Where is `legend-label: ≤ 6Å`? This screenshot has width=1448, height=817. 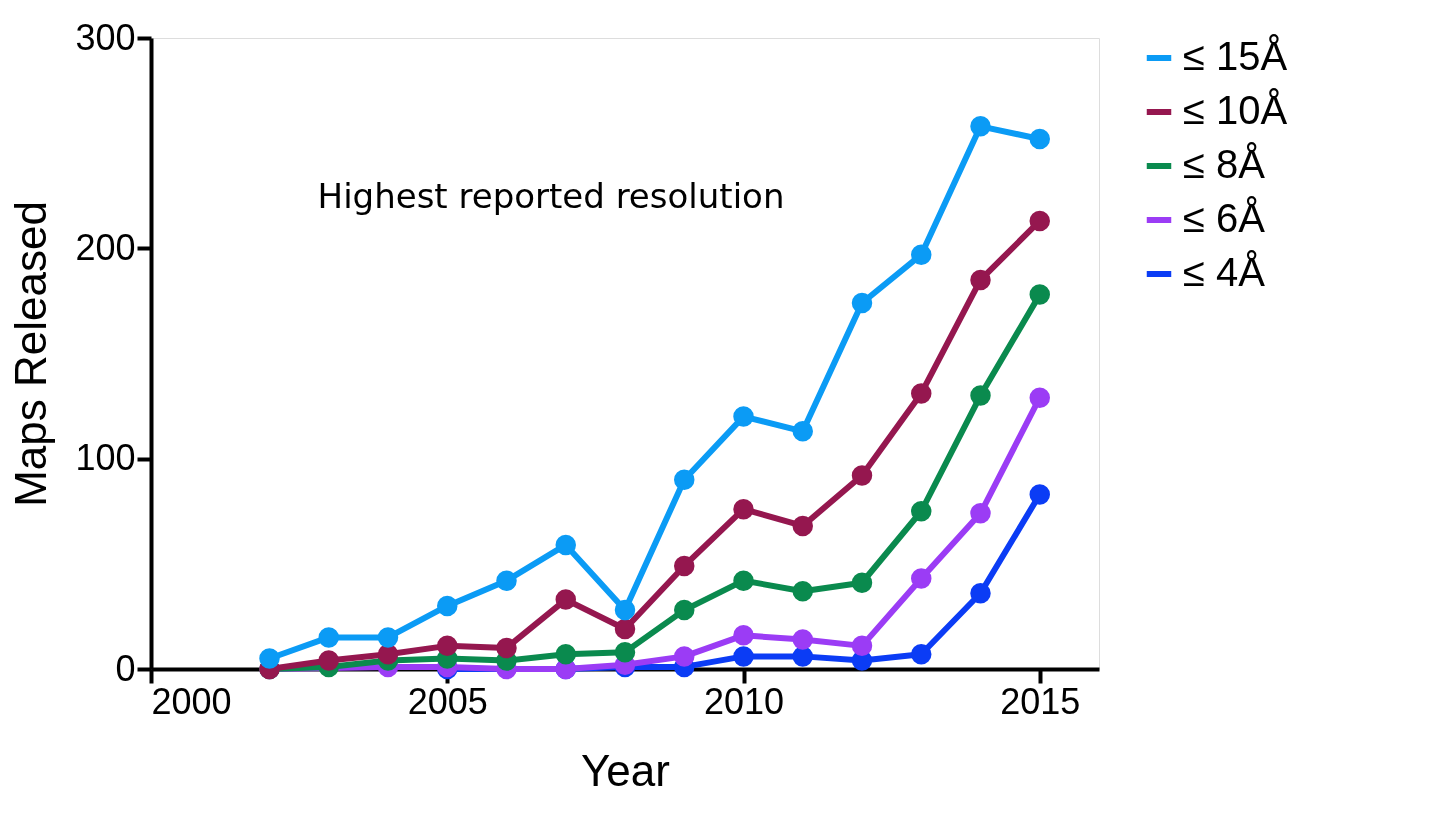
legend-label: ≤ 6Å is located at coordinates (1224, 218).